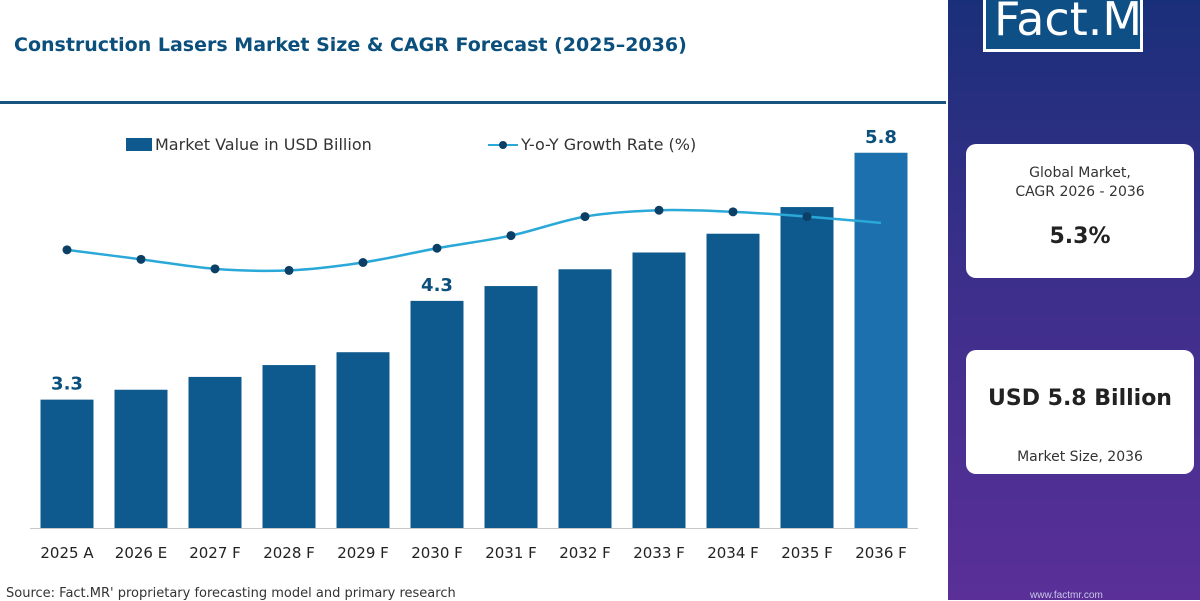 The image size is (1200, 601). What do you see at coordinates (473, 102) in the screenshot?
I see `title-divider` at bounding box center [473, 102].